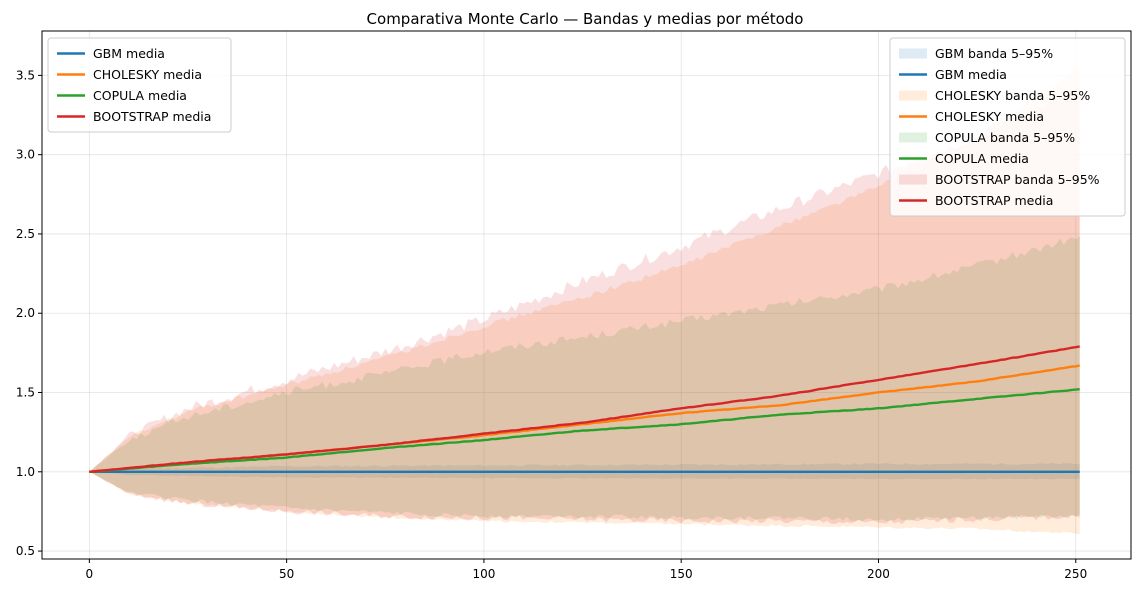  What do you see at coordinates (25, 551) in the screenshot?
I see `y-tick-label: 0.5` at bounding box center [25, 551].